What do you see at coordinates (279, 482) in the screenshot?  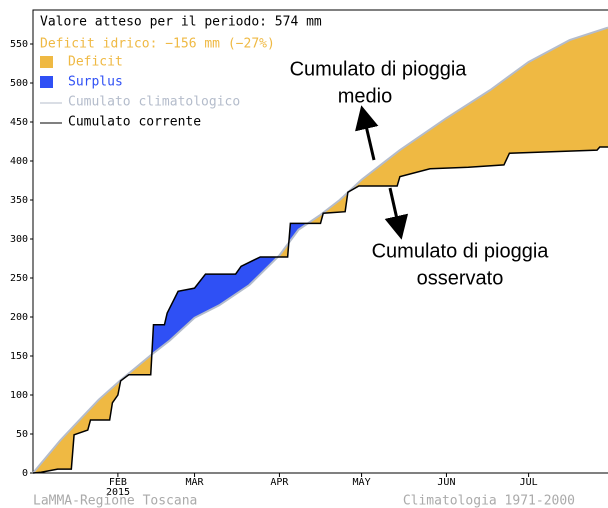 I see `x-tick-label: APR` at bounding box center [279, 482].